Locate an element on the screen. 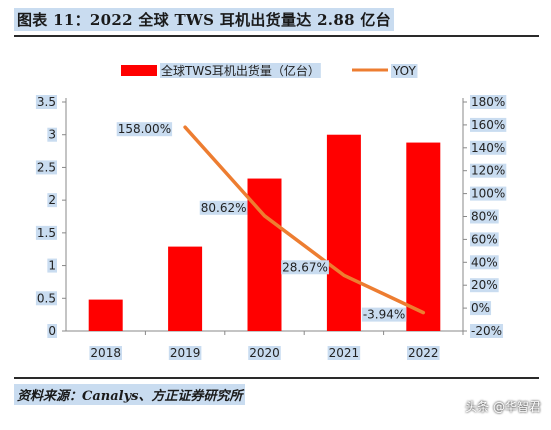 Image resolution: width=551 pixels, height=430 pixels. right-tick-label: 20% is located at coordinates (484, 285).